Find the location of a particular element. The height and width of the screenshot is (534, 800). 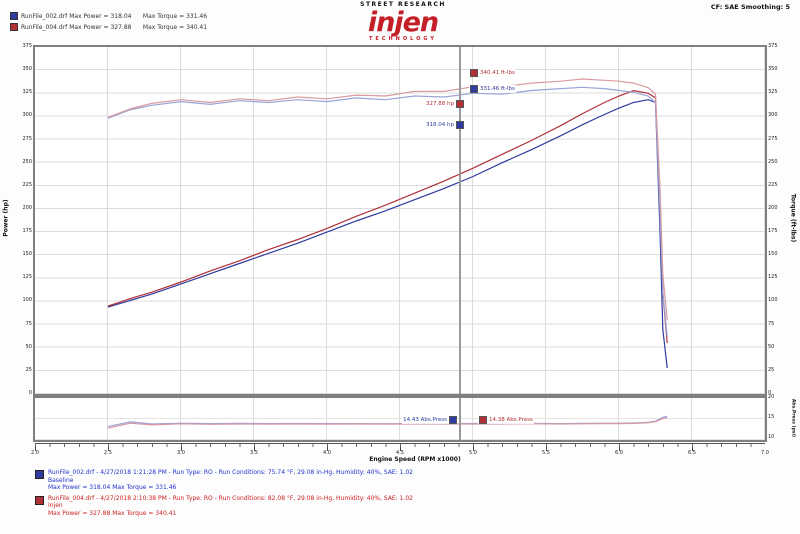

callout-stock-press: 14.43 Abs.Press is located at coordinates (430, 420).